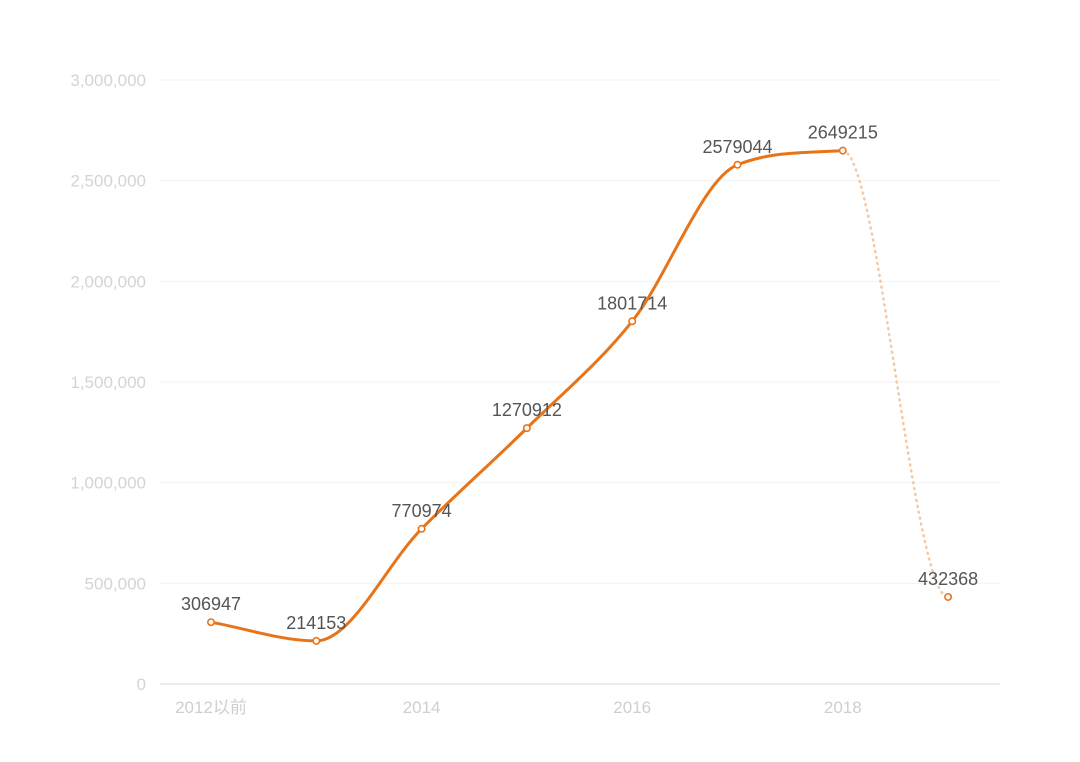 Image resolution: width=1080 pixels, height=762 pixels. Describe the element at coordinates (422, 511) in the screenshot. I see `data-label: 770974` at that location.